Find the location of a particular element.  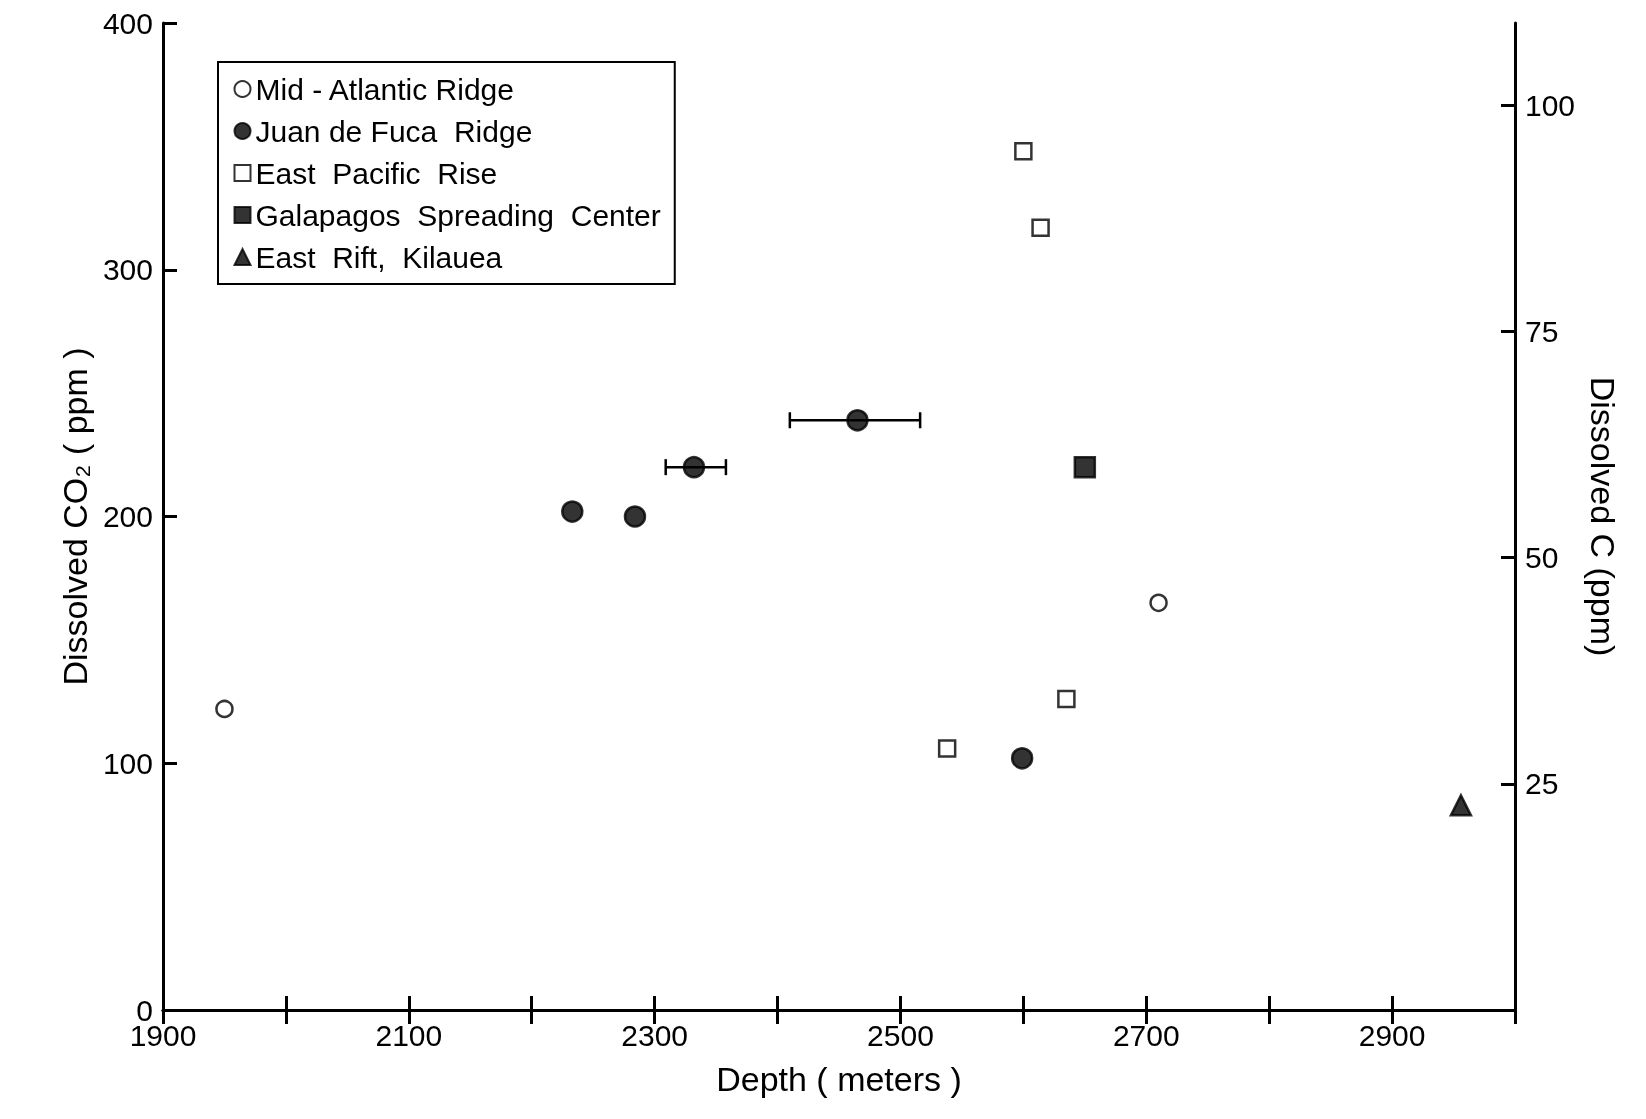

y2-tick-label: 25 is located at coordinates (1542, 784).